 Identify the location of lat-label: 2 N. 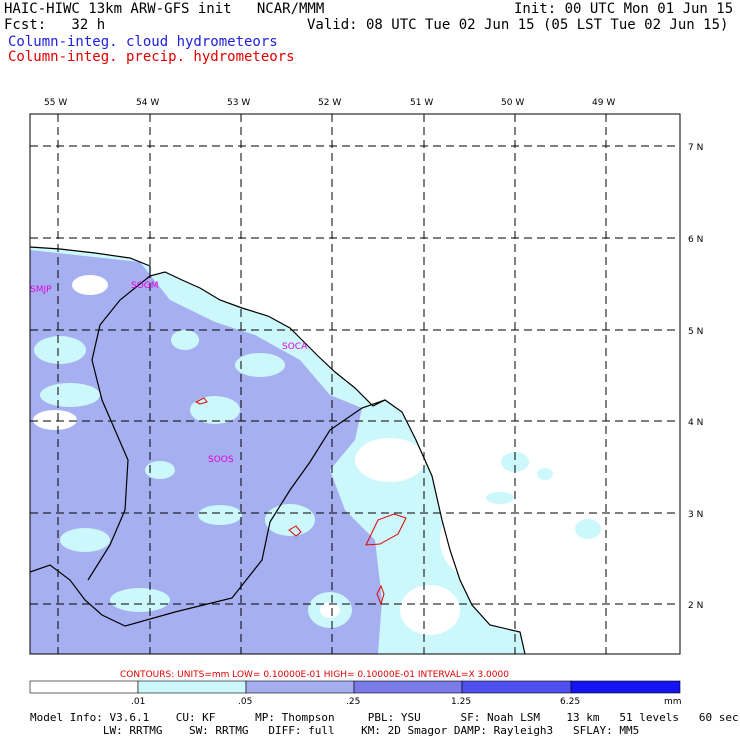
(695, 606).